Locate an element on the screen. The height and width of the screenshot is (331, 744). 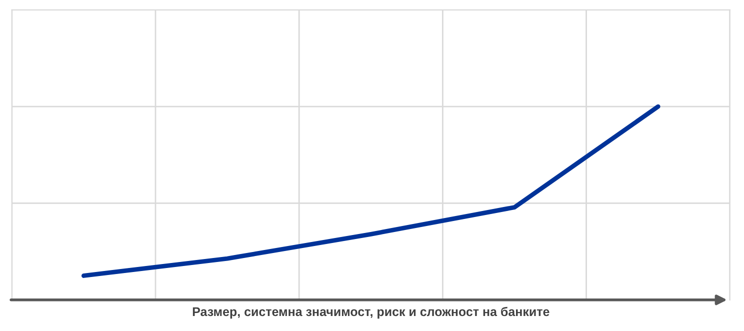
x-axis-title: Размер, системна значимост, риск и сложност на банките is located at coordinates (371, 312).